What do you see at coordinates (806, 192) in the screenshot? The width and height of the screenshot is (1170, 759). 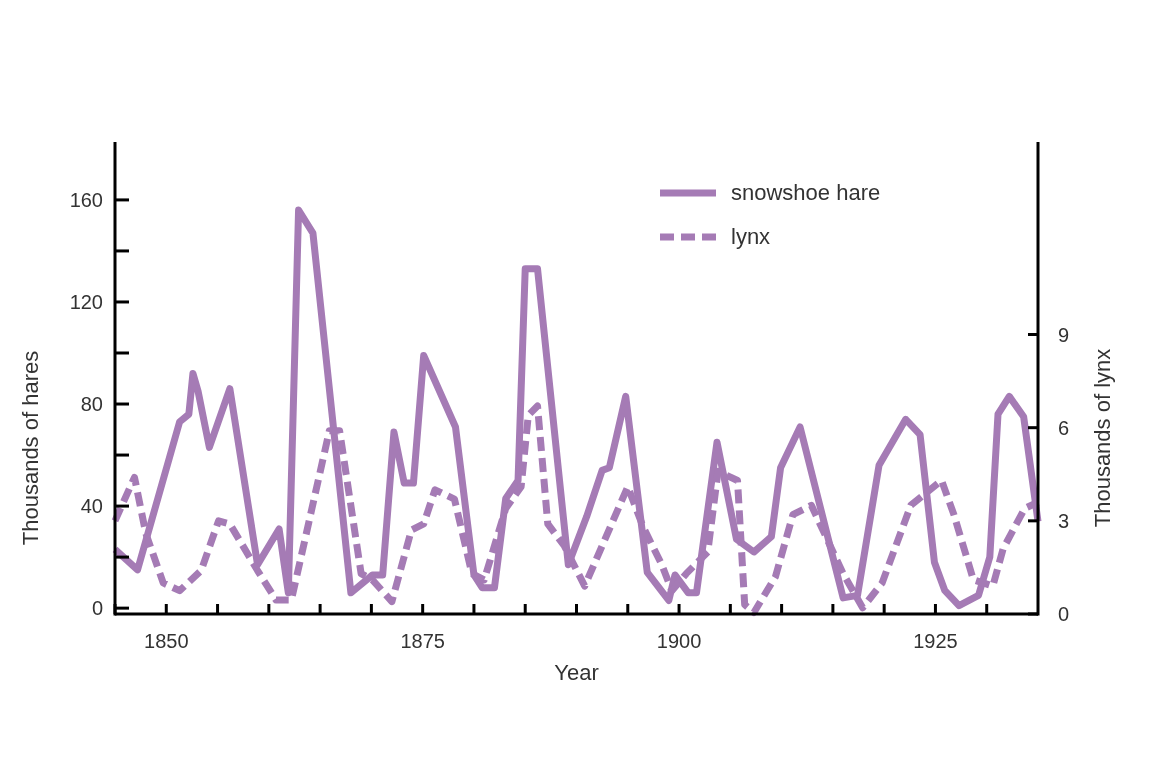 I see `legend-label: snowshoe hare` at bounding box center [806, 192].